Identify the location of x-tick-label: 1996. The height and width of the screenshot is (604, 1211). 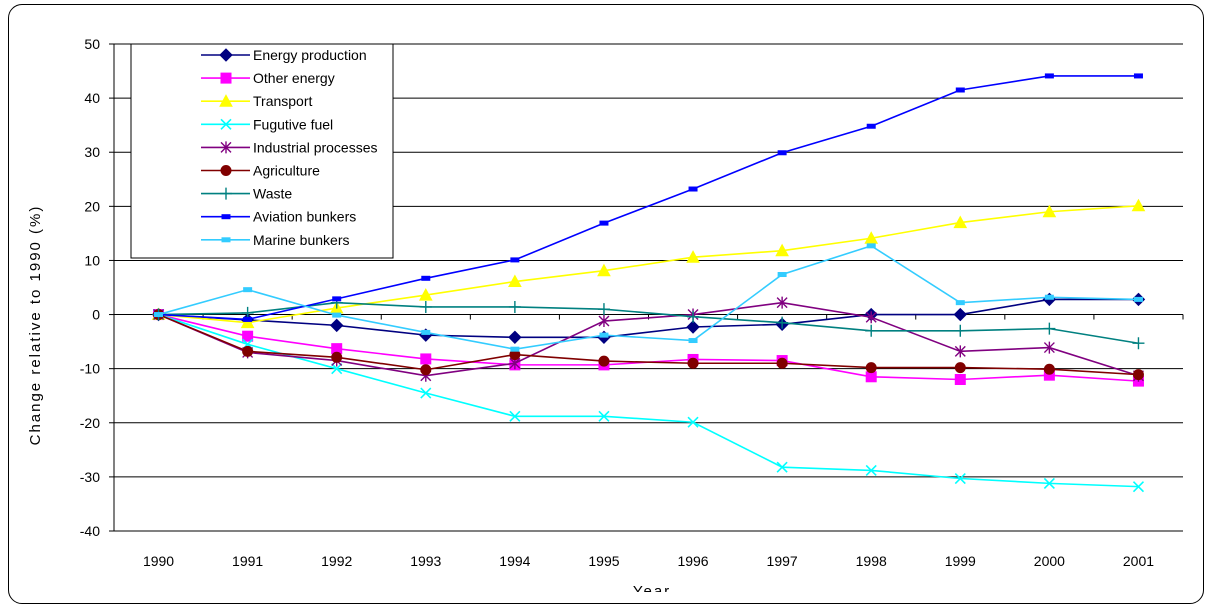
(692, 561).